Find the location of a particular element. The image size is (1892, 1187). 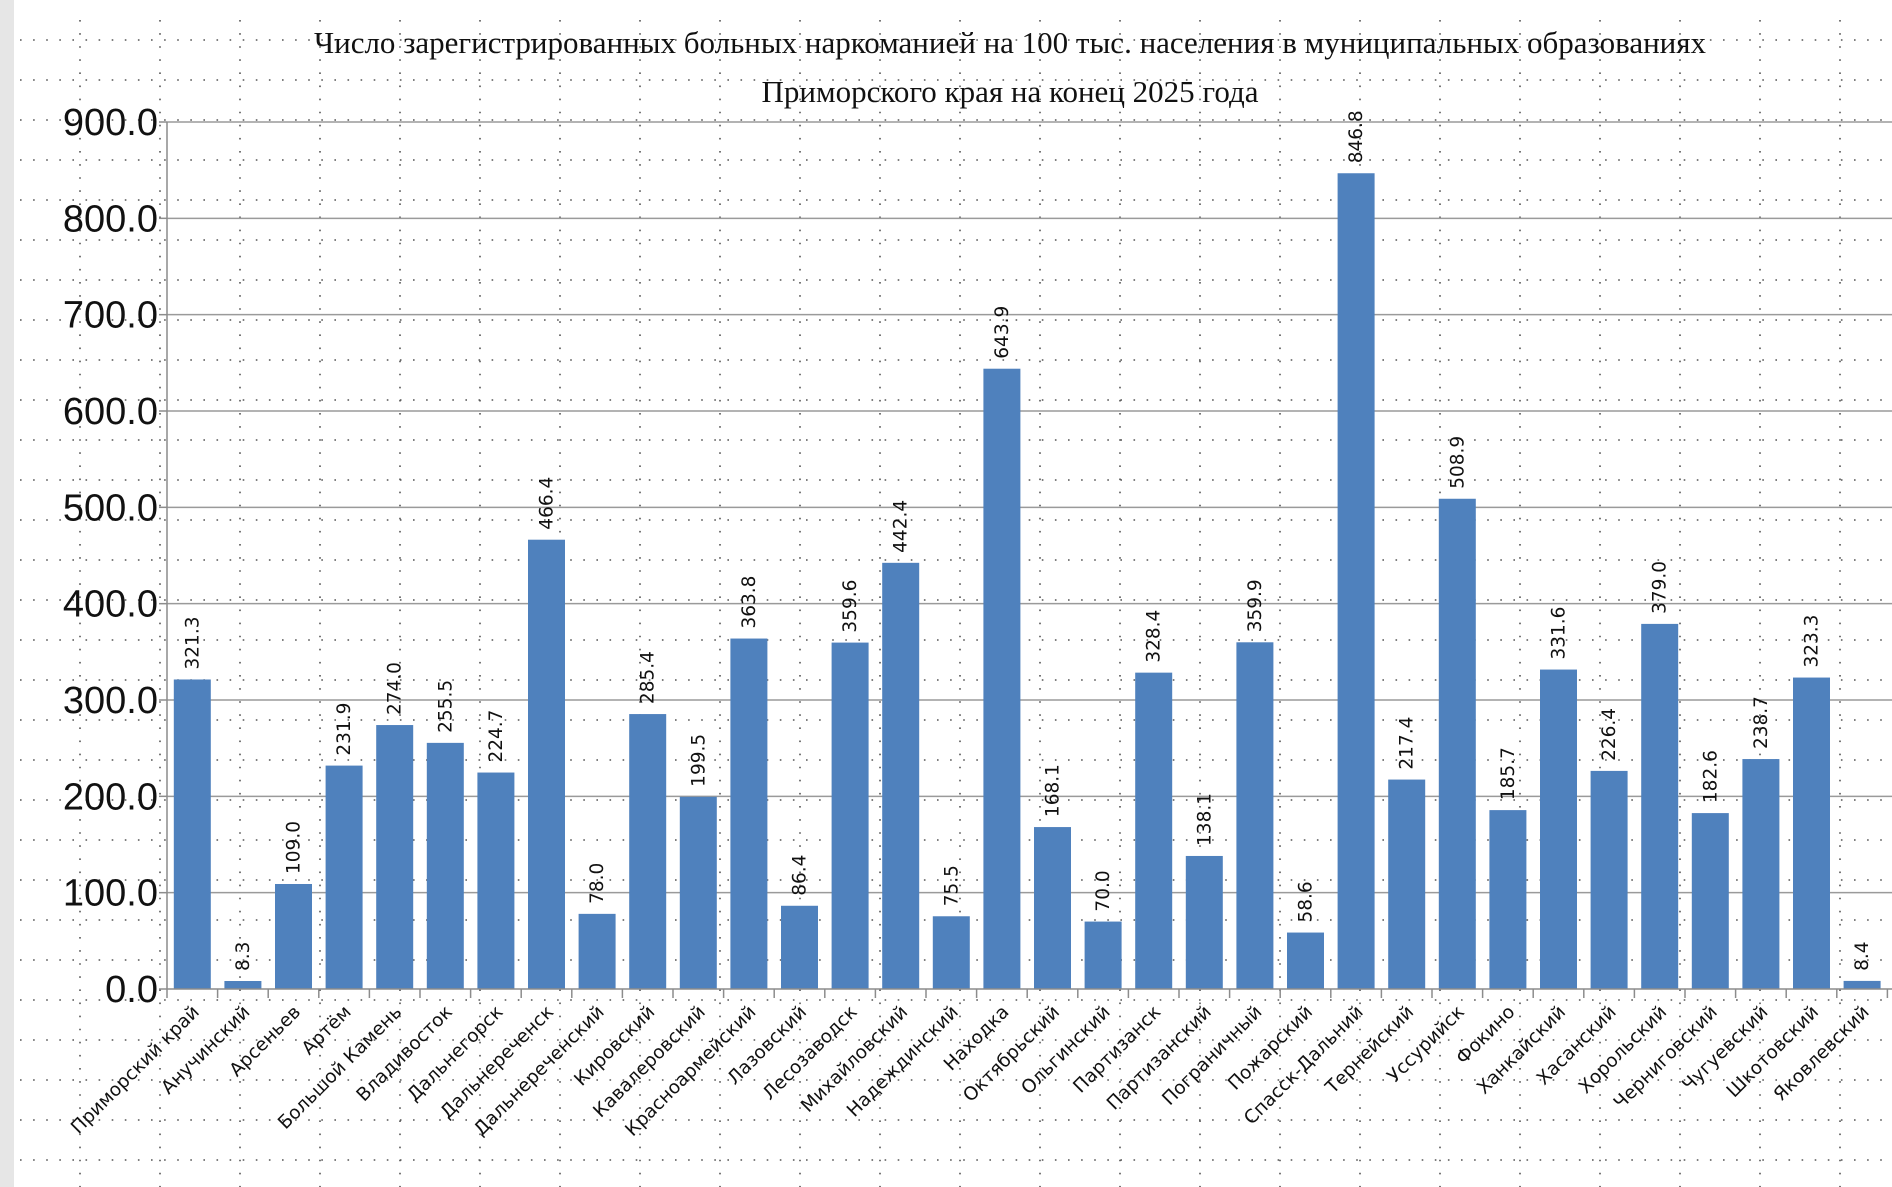

data-label: 58.6 is located at coordinates (1306, 901).